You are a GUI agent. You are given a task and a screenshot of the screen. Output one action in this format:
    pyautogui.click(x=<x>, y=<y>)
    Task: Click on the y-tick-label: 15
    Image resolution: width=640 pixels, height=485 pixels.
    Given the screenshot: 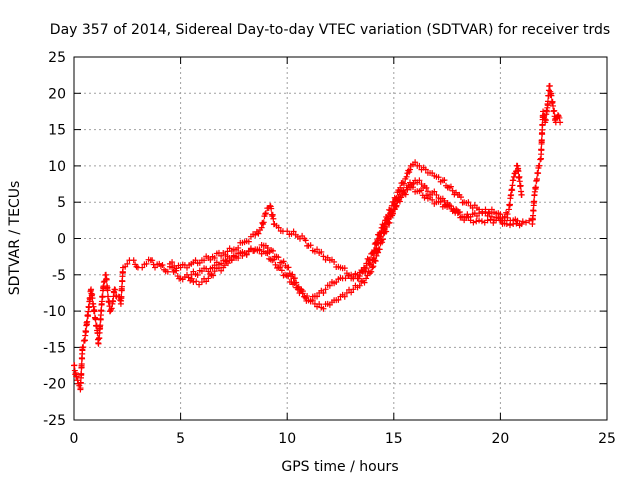 What is the action you would take?
    pyautogui.click(x=57, y=131)
    